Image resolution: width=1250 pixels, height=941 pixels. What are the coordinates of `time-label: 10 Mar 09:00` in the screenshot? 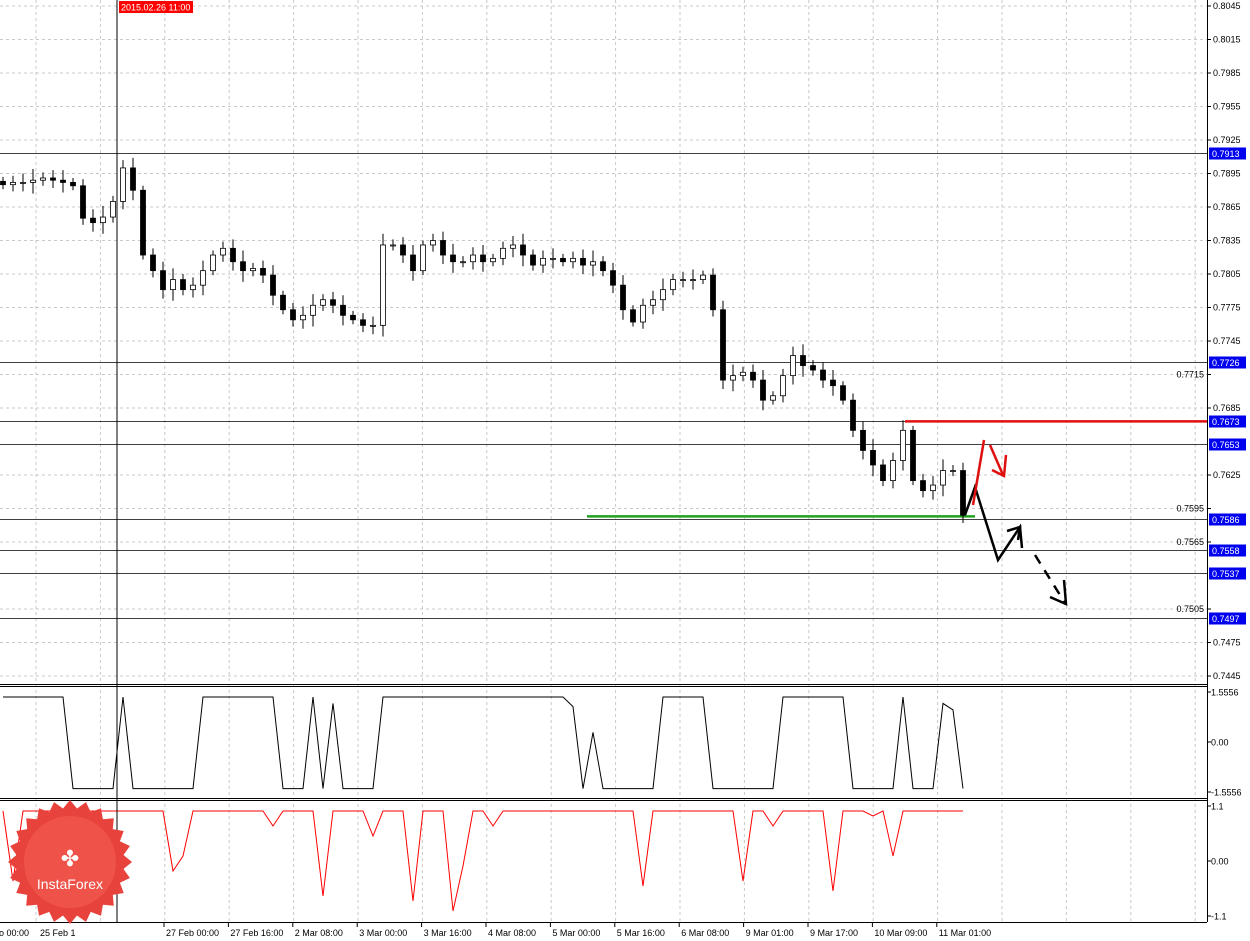 It's located at (900, 933).